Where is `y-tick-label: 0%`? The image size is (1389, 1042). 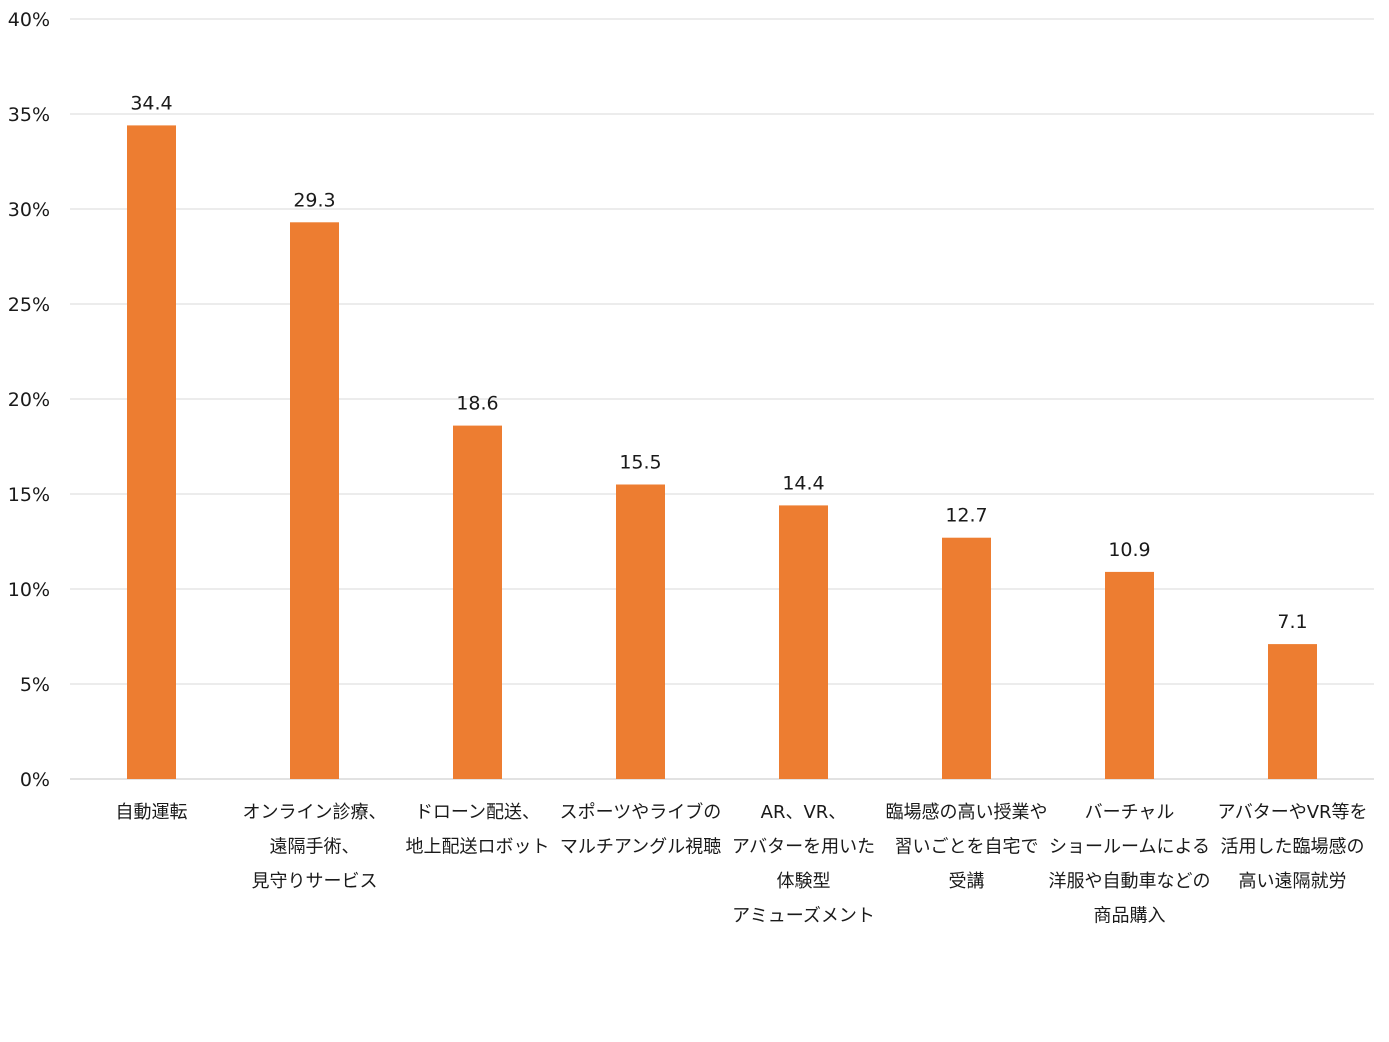 y-tick-label: 0% is located at coordinates (35, 780).